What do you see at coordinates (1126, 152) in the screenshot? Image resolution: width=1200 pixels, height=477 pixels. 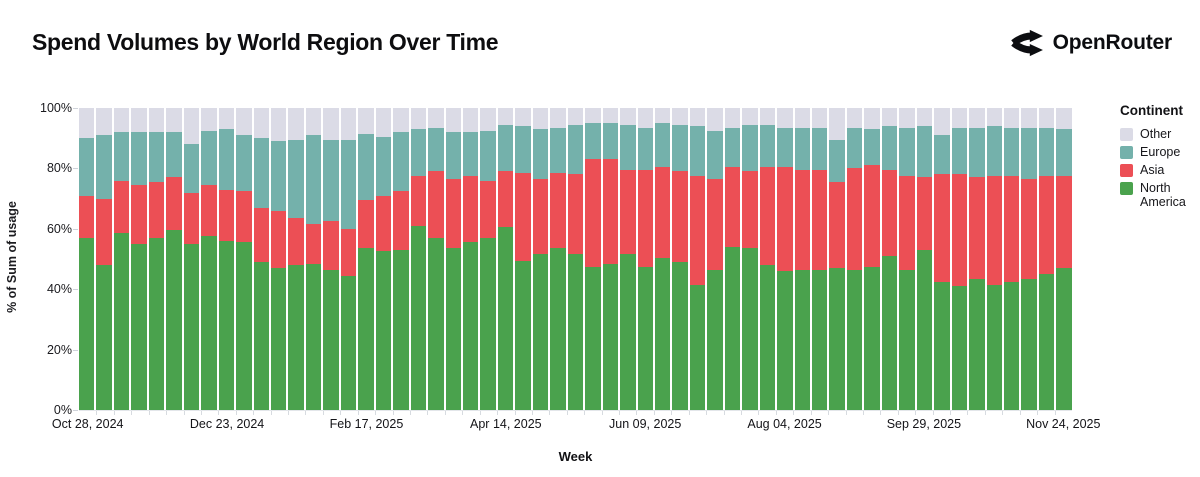 I see `legend-swatch` at bounding box center [1126, 152].